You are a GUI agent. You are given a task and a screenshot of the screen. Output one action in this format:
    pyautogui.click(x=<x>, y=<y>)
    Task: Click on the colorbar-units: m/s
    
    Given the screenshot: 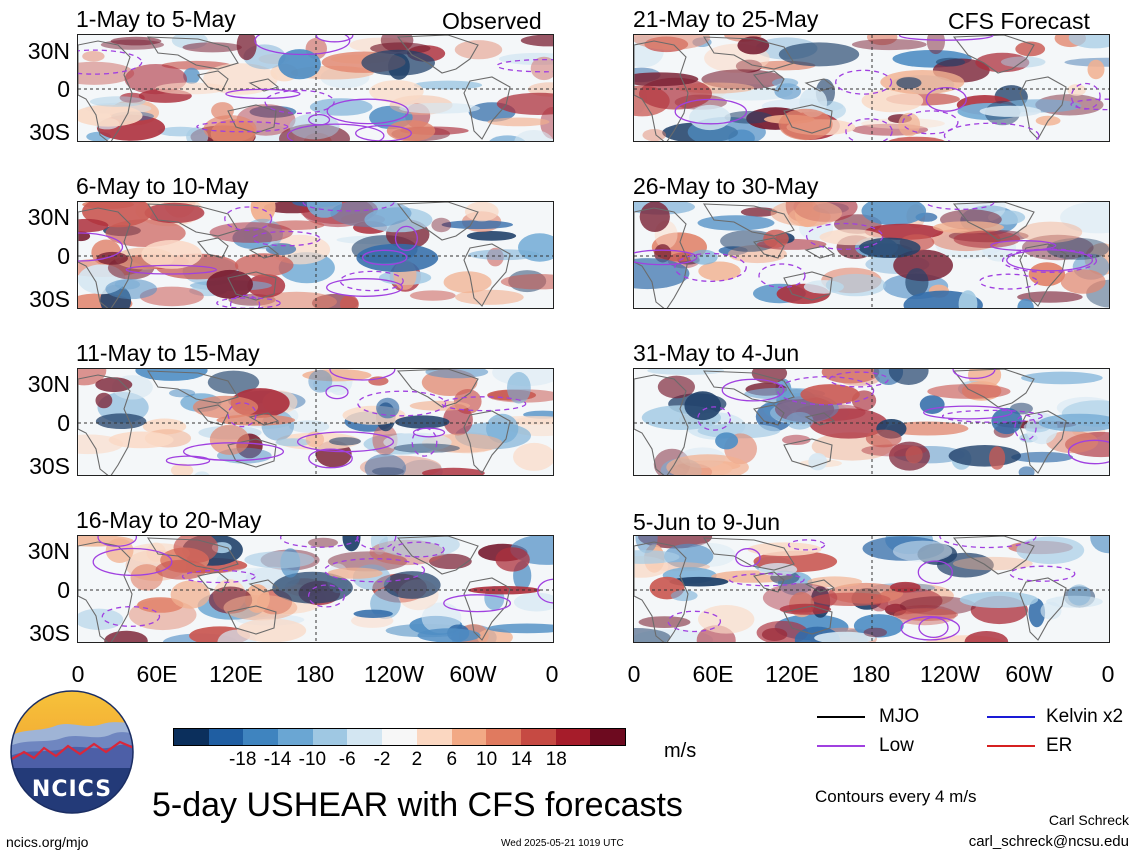 What is the action you would take?
    pyautogui.click(x=680, y=751)
    